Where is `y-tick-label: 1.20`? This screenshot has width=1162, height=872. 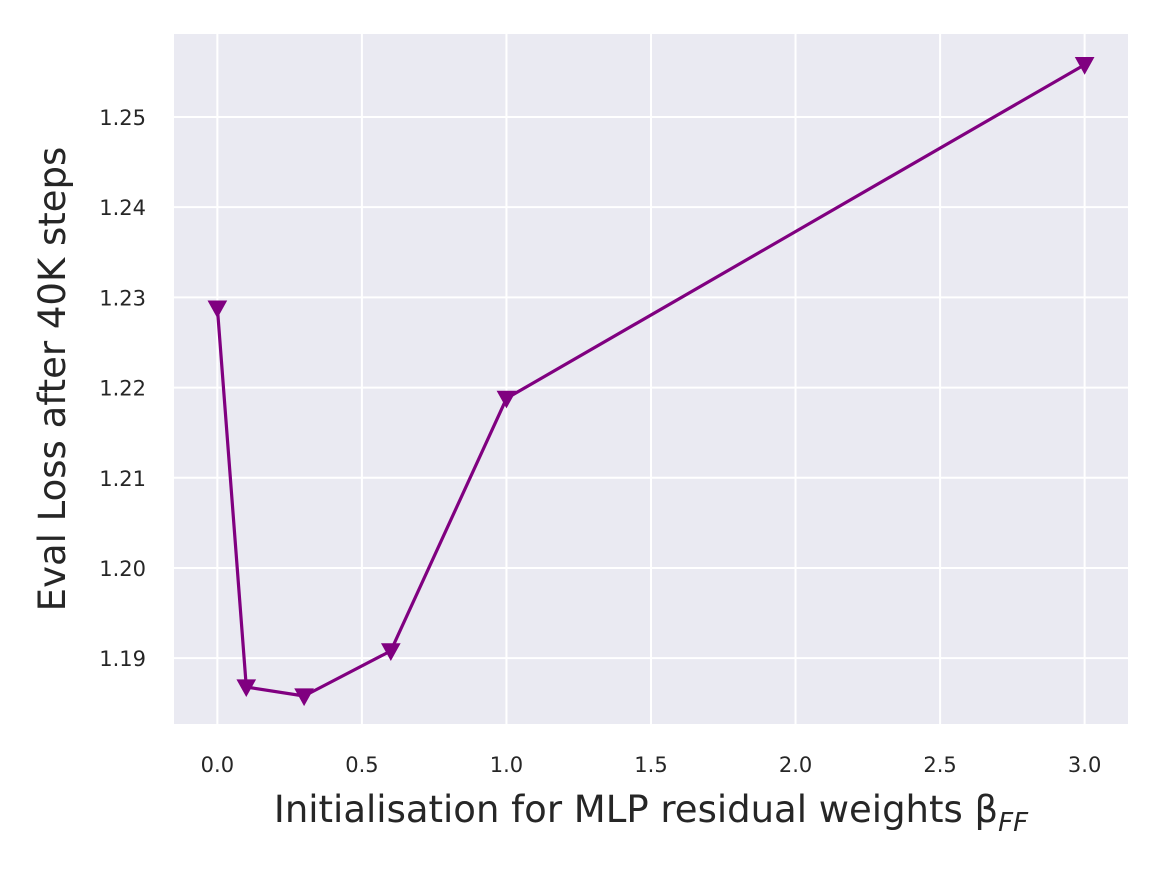 y-tick-label: 1.20 is located at coordinates (122, 569).